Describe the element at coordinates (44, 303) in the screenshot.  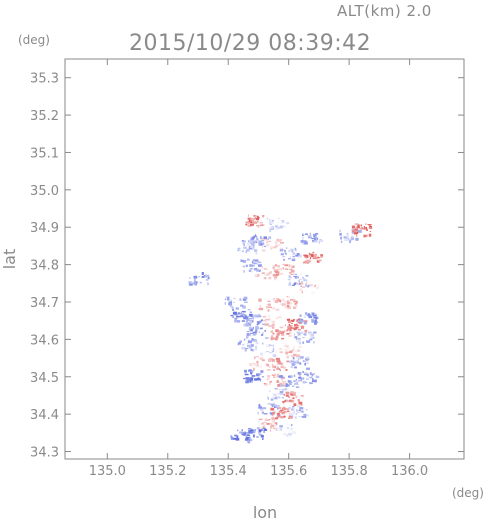
I see `y-tick-label: 34.7` at that location.